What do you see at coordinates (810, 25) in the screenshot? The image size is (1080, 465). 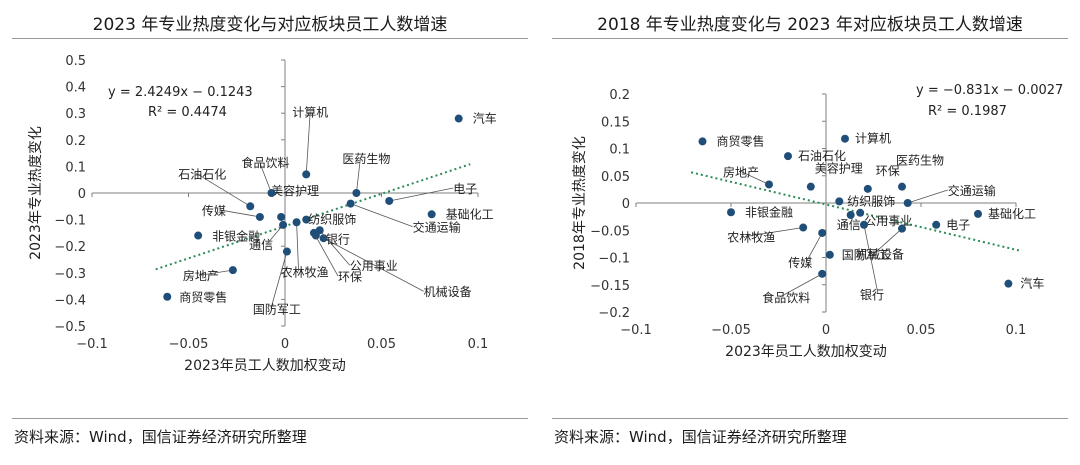 I see `chart-title: 2018 年专业热度变化与 2023 年对应板块员工人数增速` at bounding box center [810, 25].